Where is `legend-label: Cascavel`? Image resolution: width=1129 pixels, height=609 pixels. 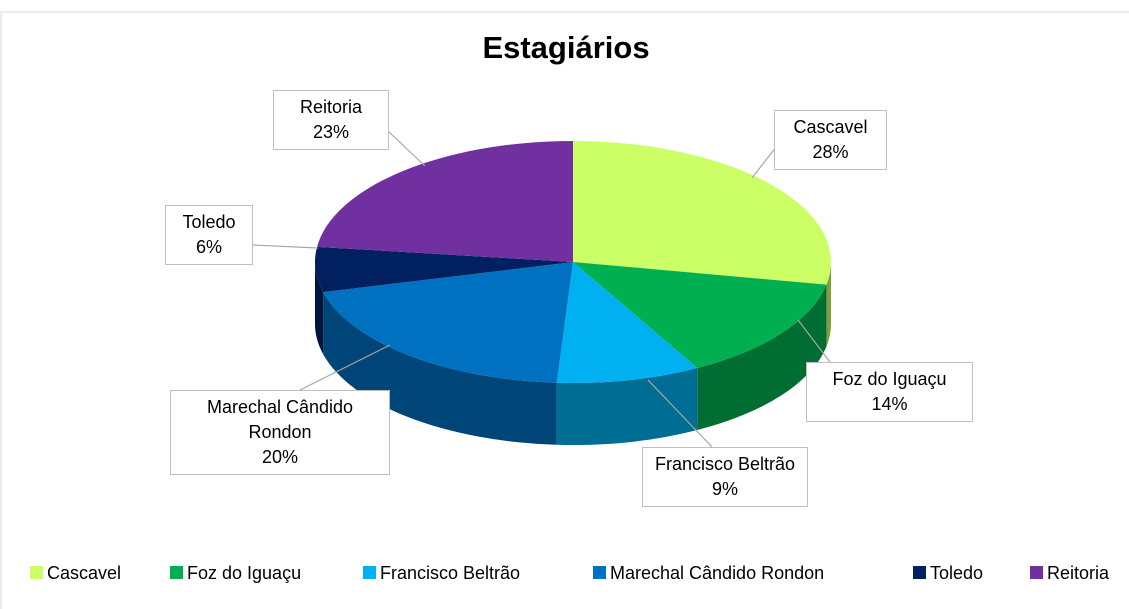
legend-label: Cascavel is located at coordinates (84, 573).